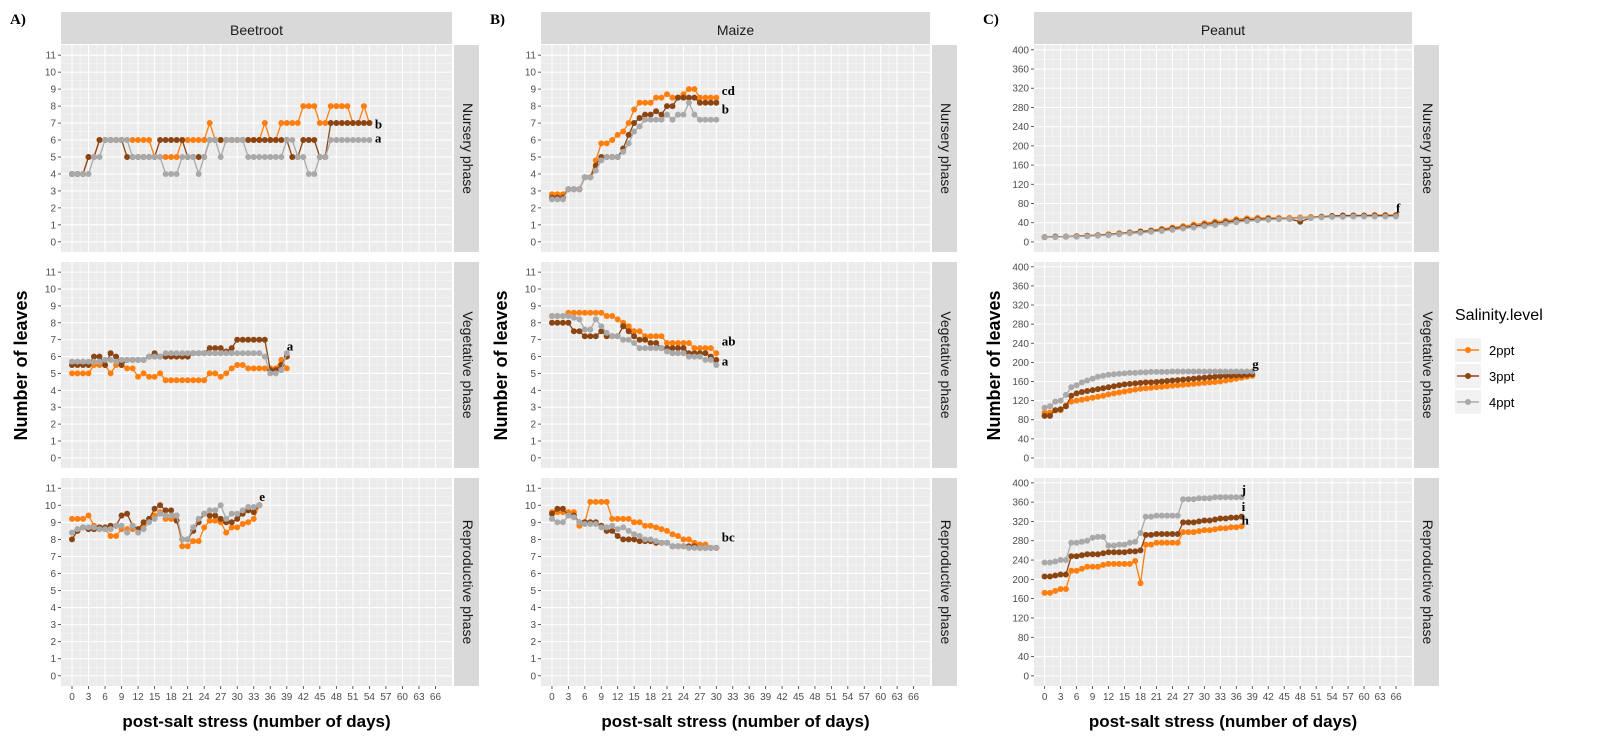 This screenshot has width=1598, height=752. Describe the element at coordinates (1499, 360) in the screenshot. I see `legend: Salinity.level 2ppt 3ppt 4ppt` at that location.